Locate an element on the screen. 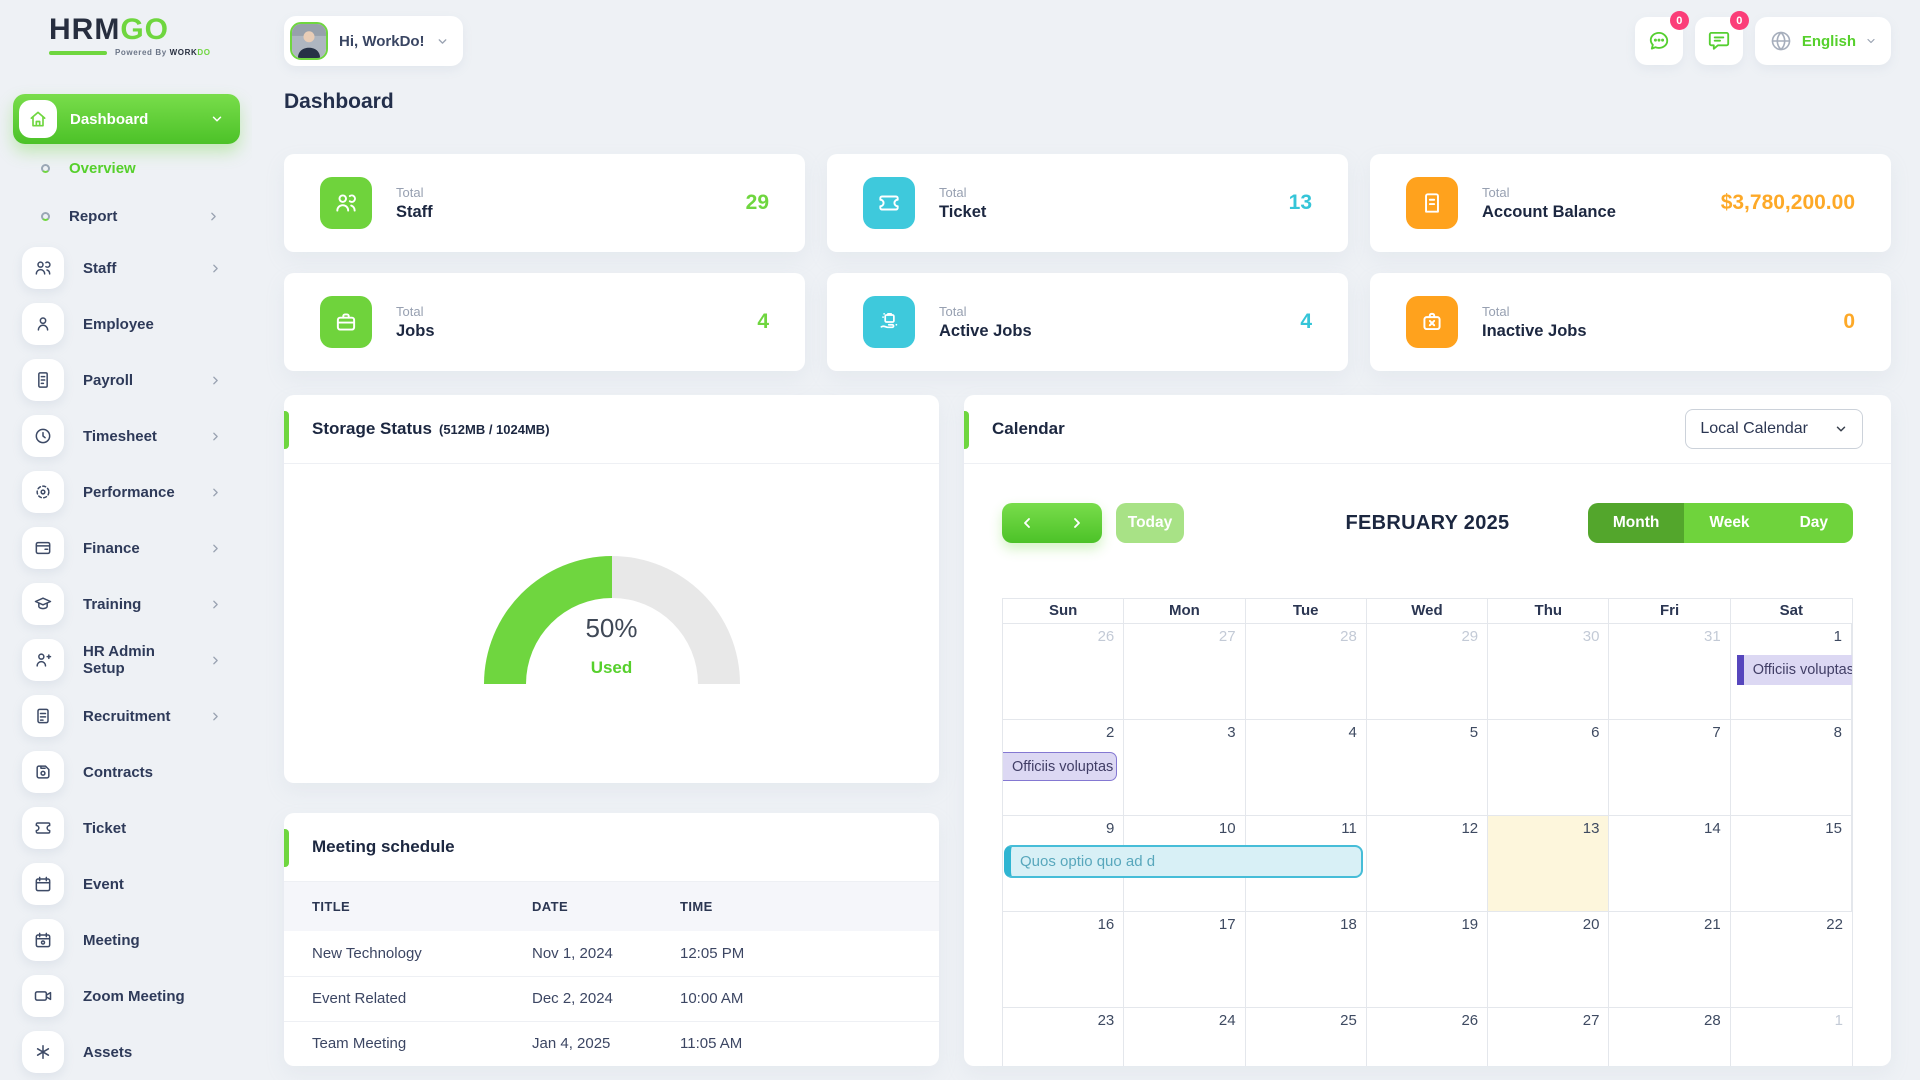  calendar-day-cell: 5 is located at coordinates (1427, 768).